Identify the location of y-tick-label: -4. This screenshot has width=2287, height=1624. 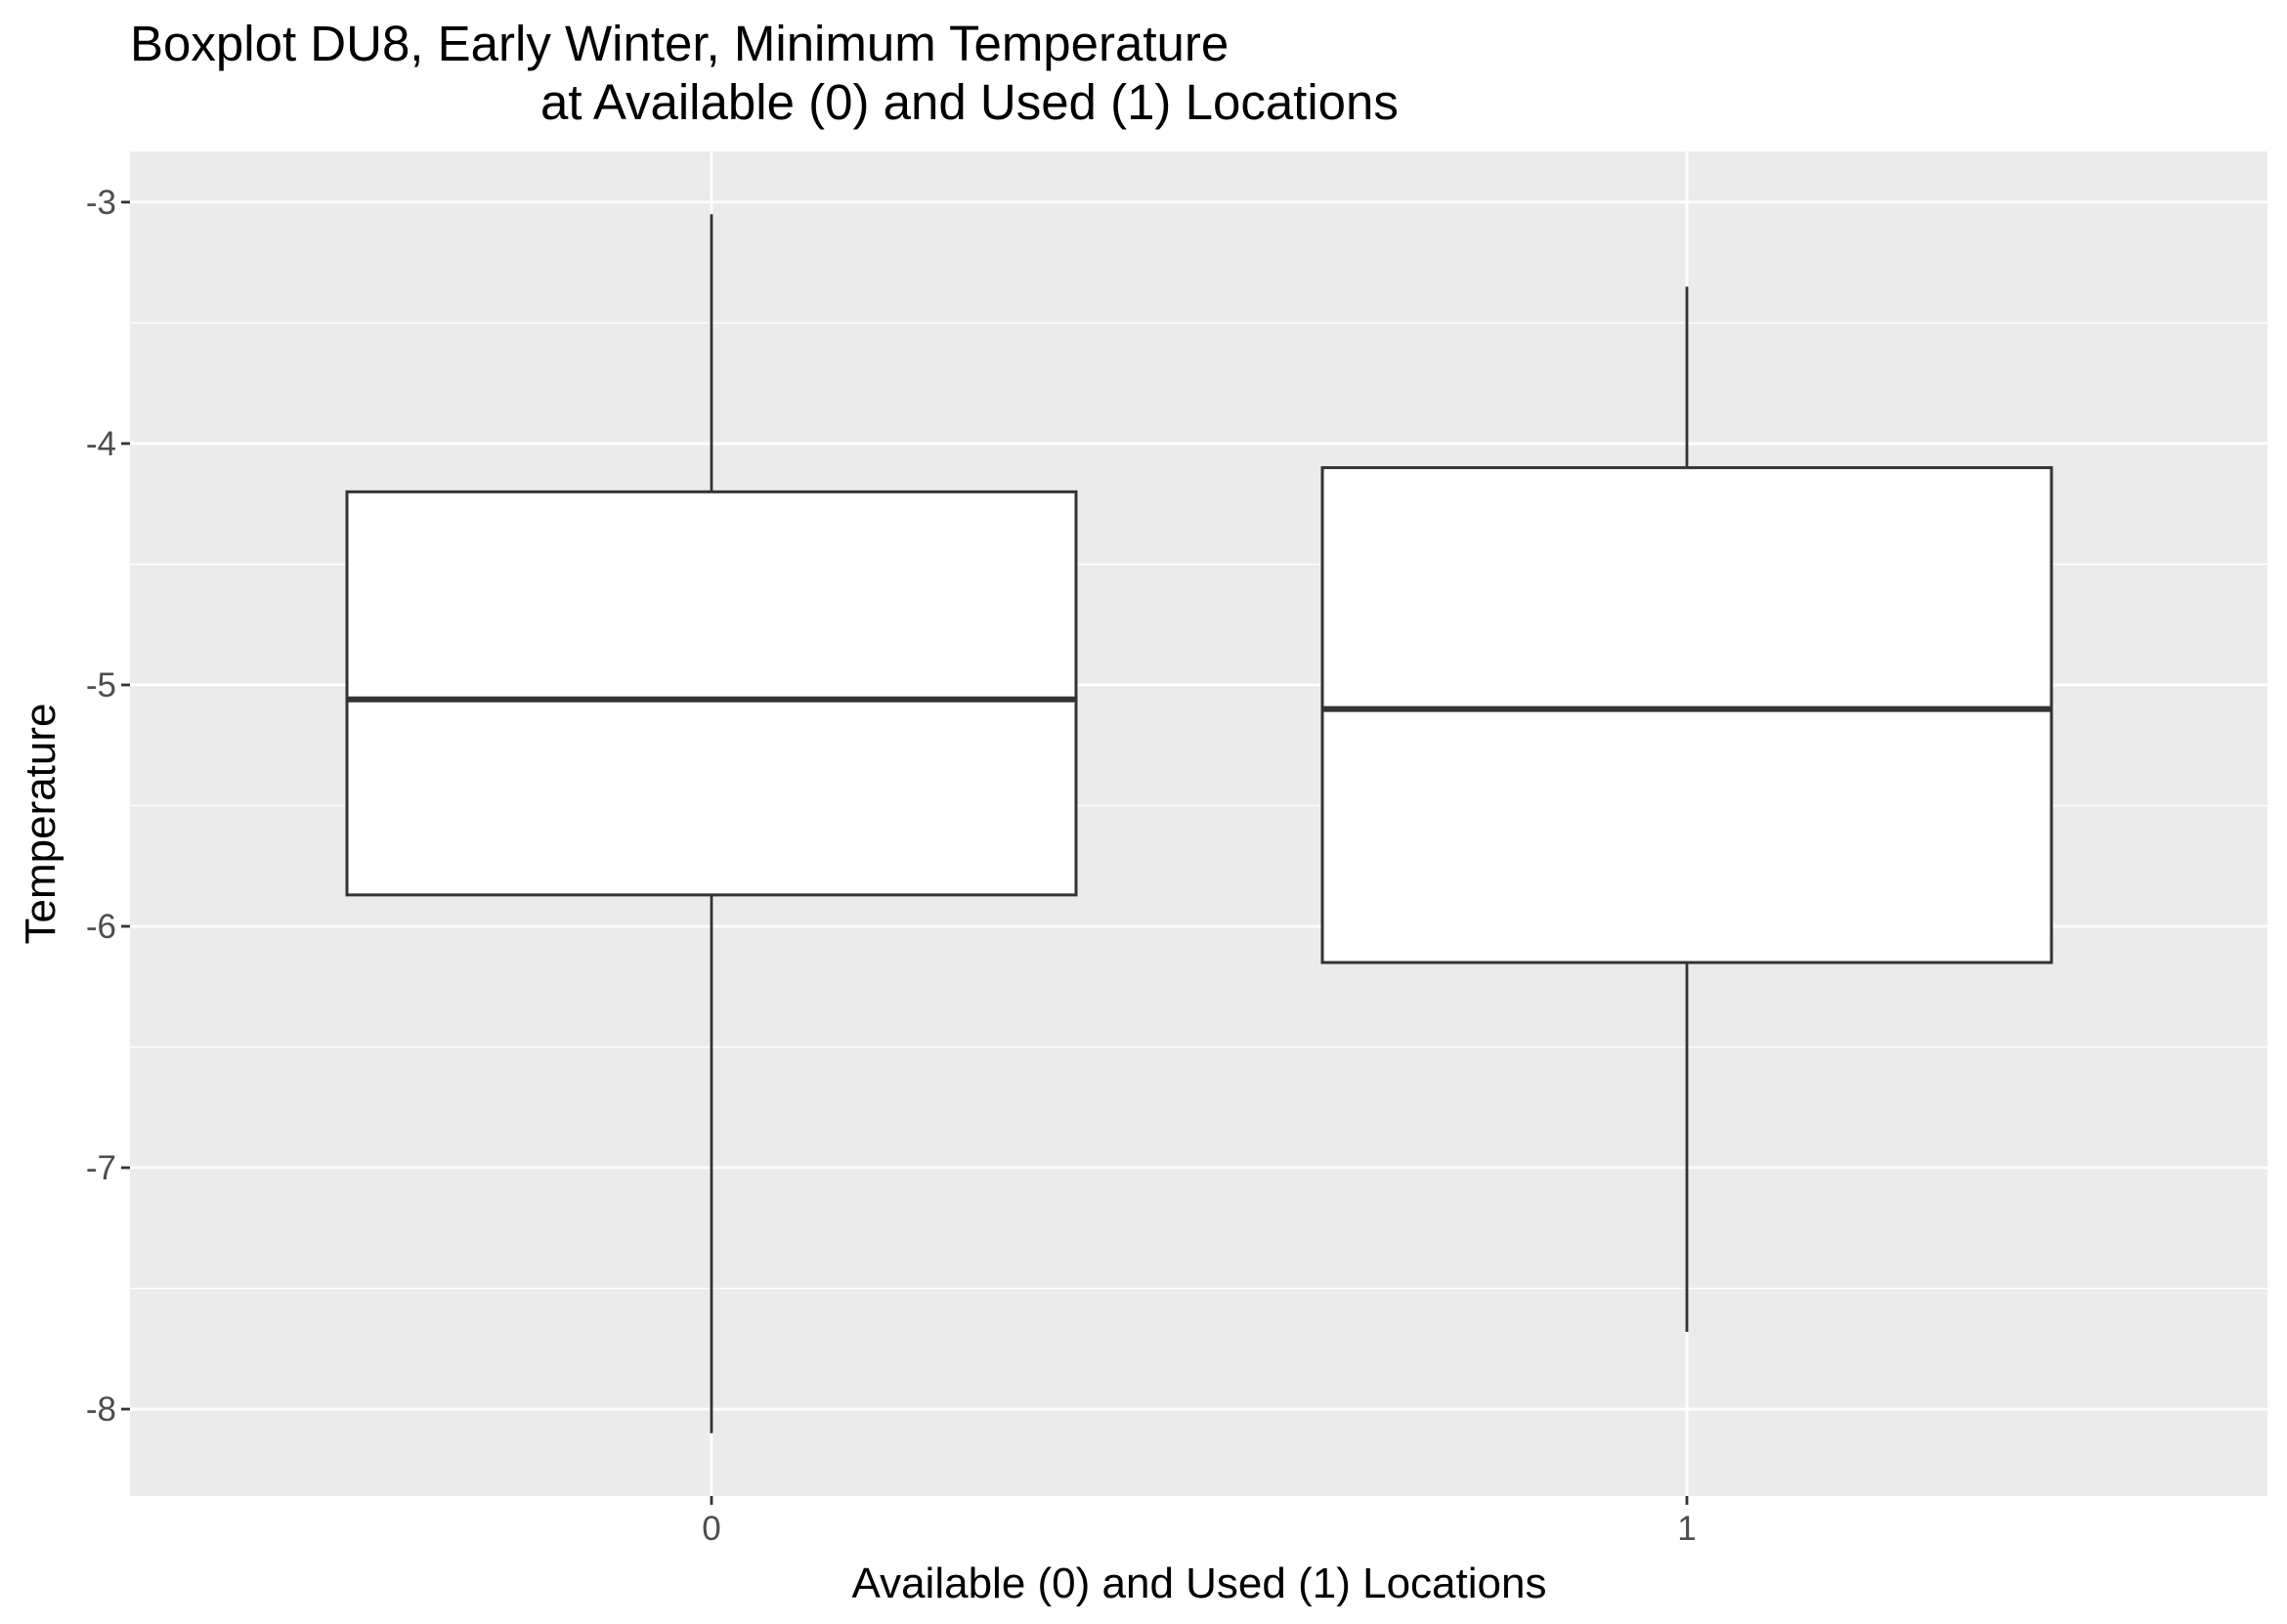
(101, 444).